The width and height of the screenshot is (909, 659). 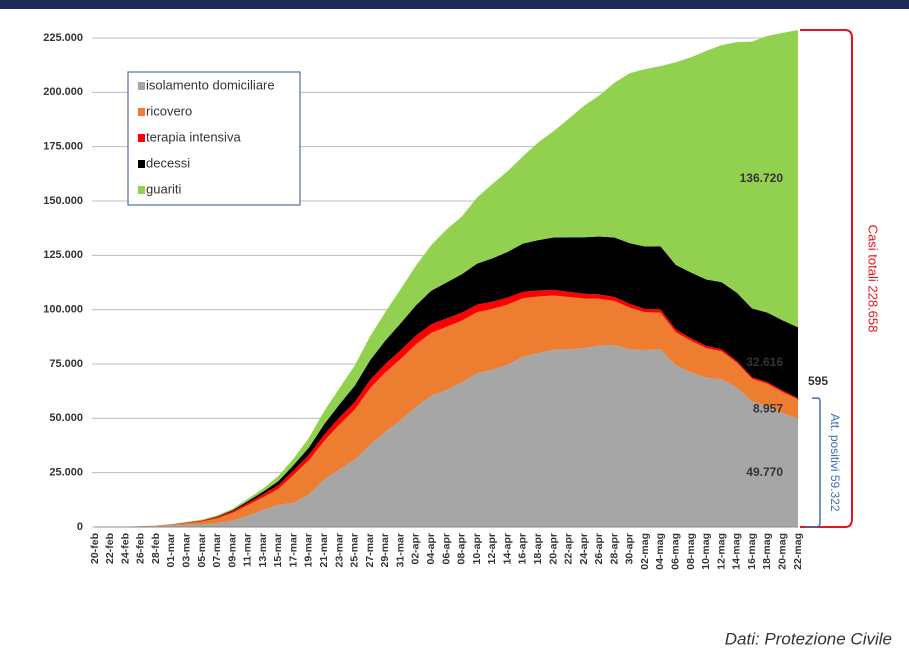 What do you see at coordinates (808, 638) in the screenshot?
I see `source: Dati: Protezione Civile` at bounding box center [808, 638].